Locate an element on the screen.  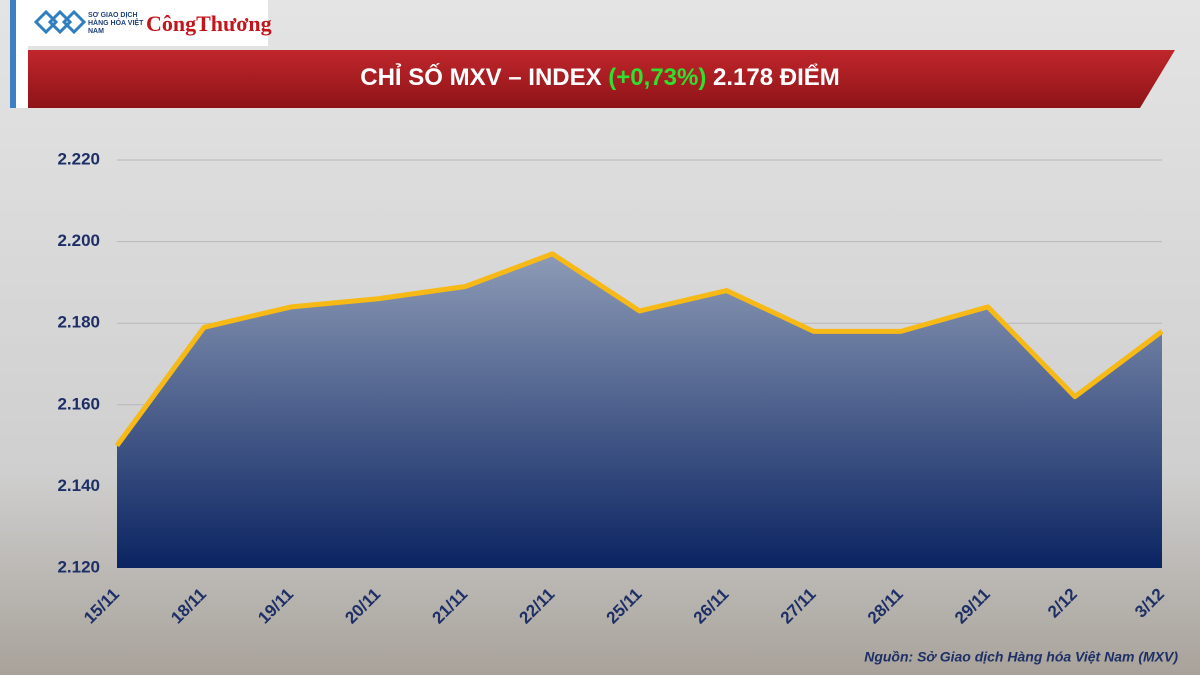
logo-text: SỞ GIAO DỊCH HÀNG HÓA VIỆT NAM is located at coordinates (116, 23).